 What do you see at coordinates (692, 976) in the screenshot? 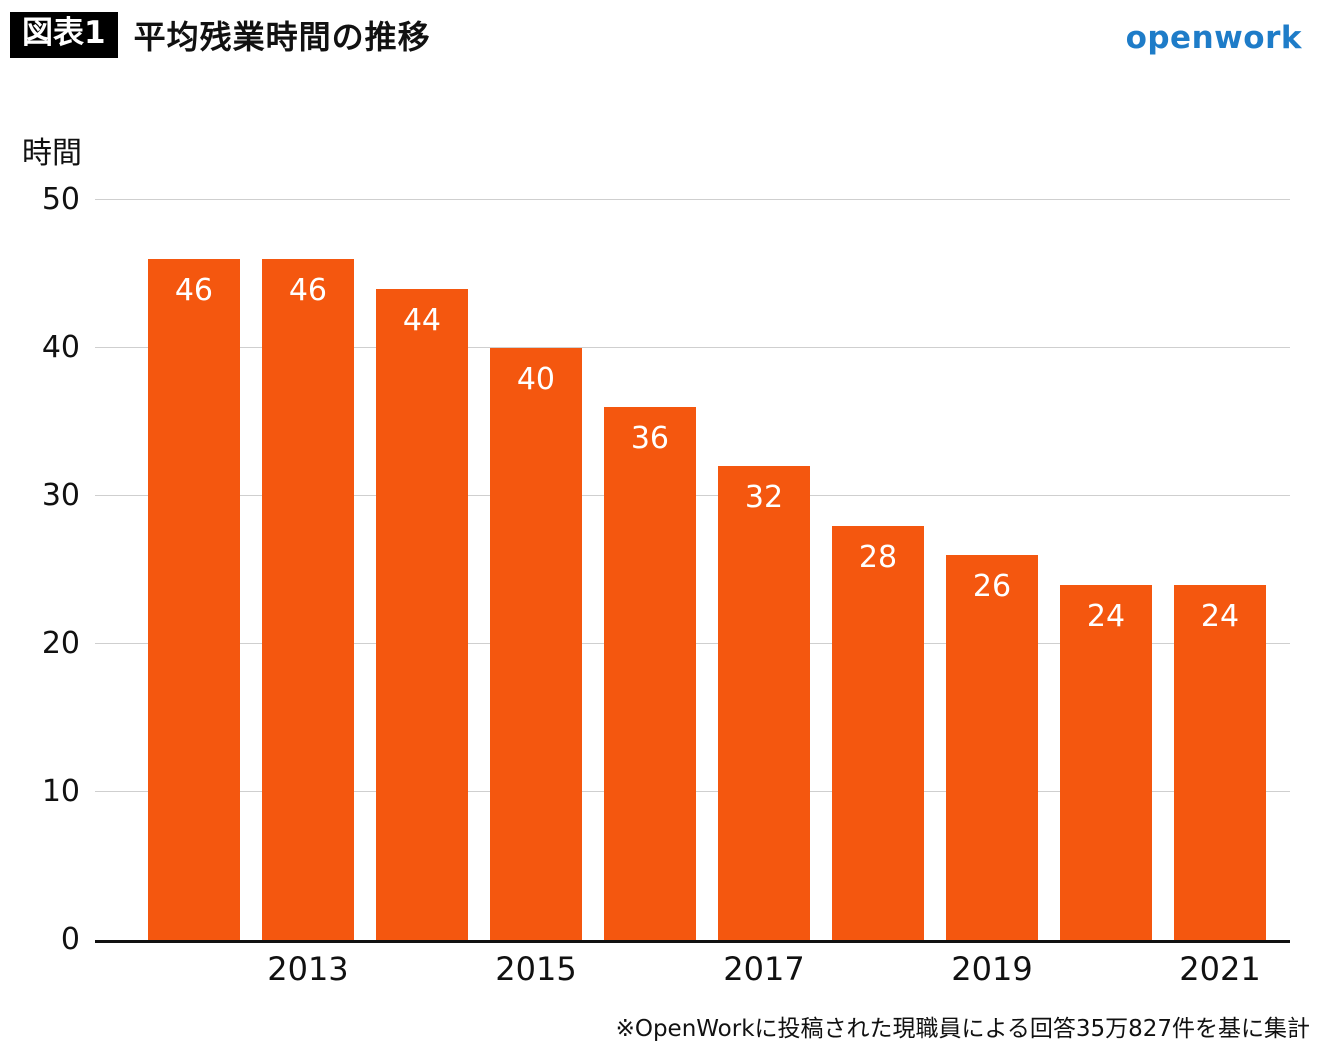
I see `x-axis: 2013 2015 2017 2019 2021` at bounding box center [692, 976].